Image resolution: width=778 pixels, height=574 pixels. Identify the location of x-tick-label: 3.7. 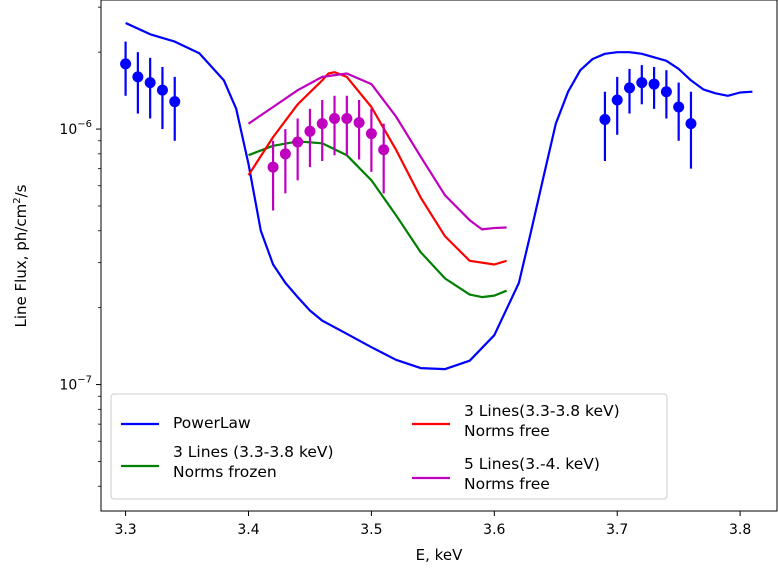
(617, 530).